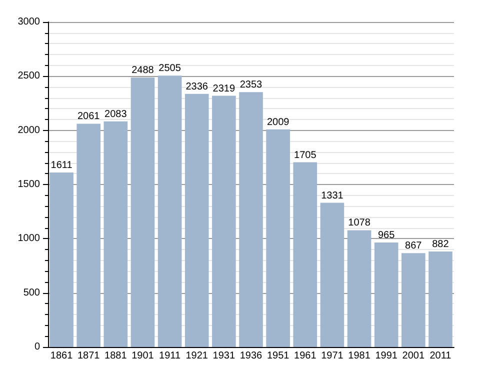  What do you see at coordinates (29, 76) in the screenshot?
I see `y-tick-label: 2500` at bounding box center [29, 76].